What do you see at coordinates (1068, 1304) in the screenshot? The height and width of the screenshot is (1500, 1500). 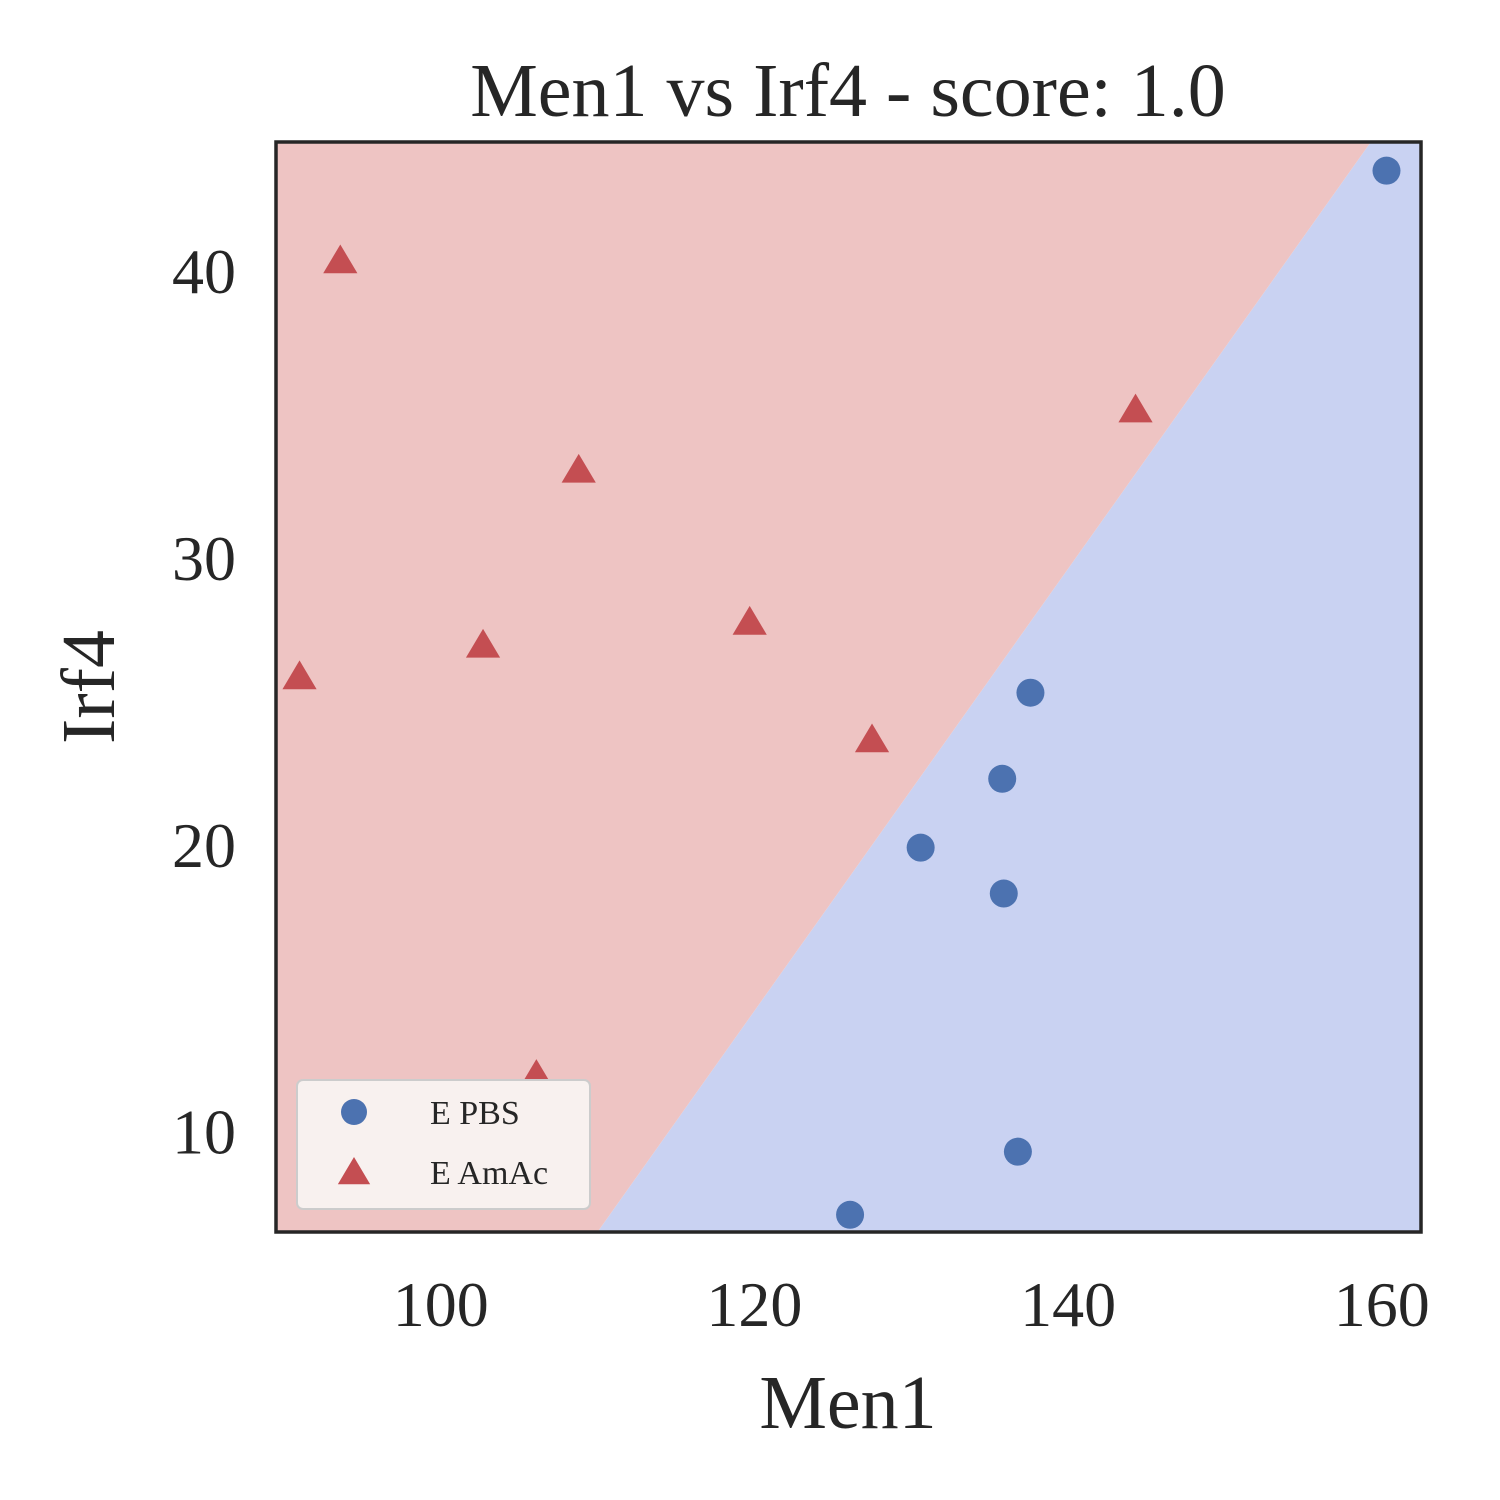 I see `x-tick-140: 140` at bounding box center [1068, 1304].